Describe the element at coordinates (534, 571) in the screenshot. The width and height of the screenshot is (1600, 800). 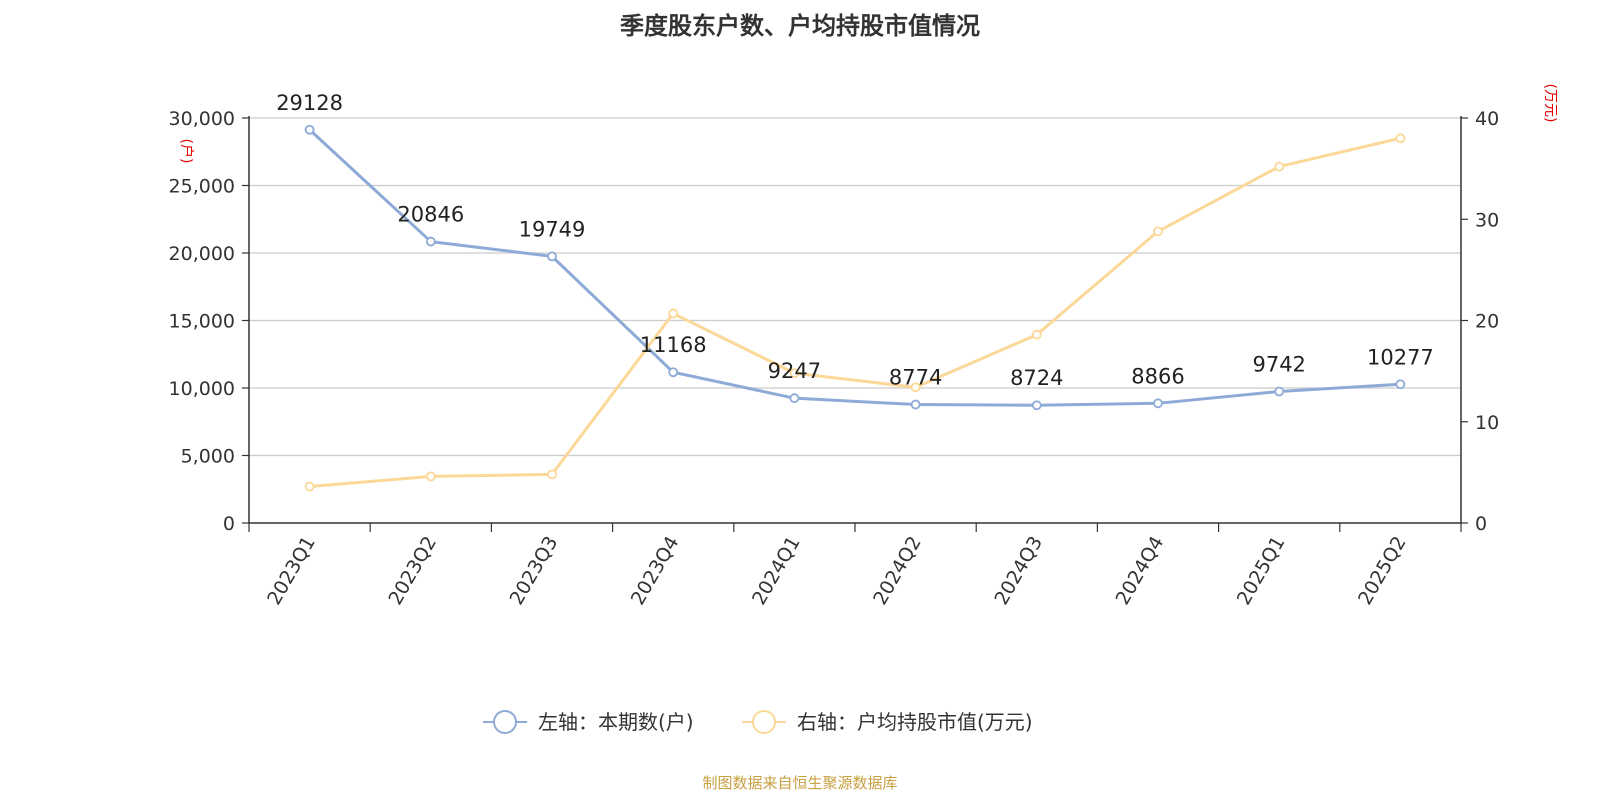
I see `x-tick-label: 2023Q3` at that location.